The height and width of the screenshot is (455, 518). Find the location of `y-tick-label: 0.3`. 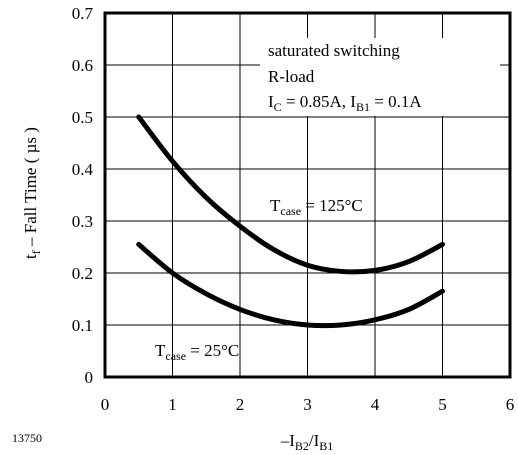

y-tick-label: 0.3 is located at coordinates (82, 221).